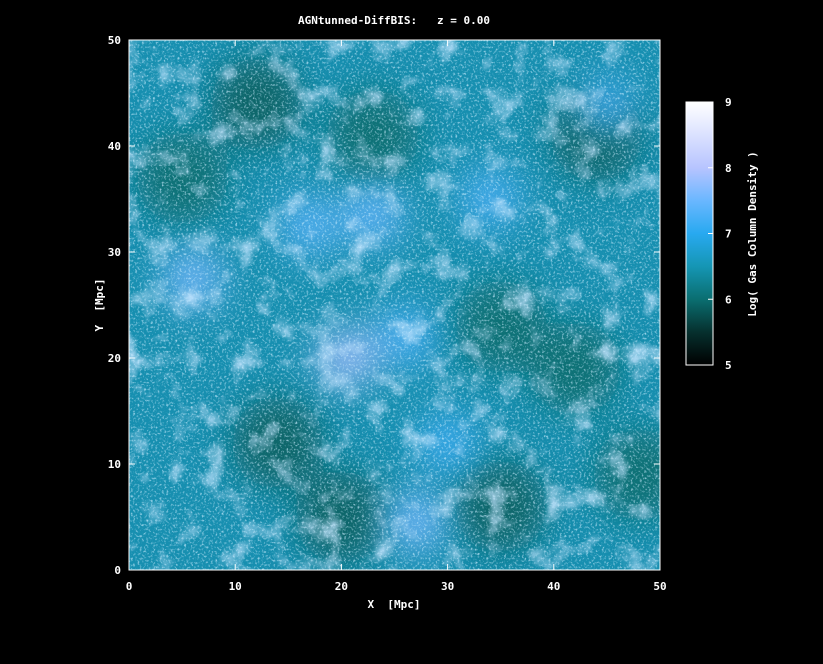 The width and height of the screenshot is (823, 664). Describe the element at coordinates (728, 234) in the screenshot. I see `colorbar-tick-label: 7` at that location.